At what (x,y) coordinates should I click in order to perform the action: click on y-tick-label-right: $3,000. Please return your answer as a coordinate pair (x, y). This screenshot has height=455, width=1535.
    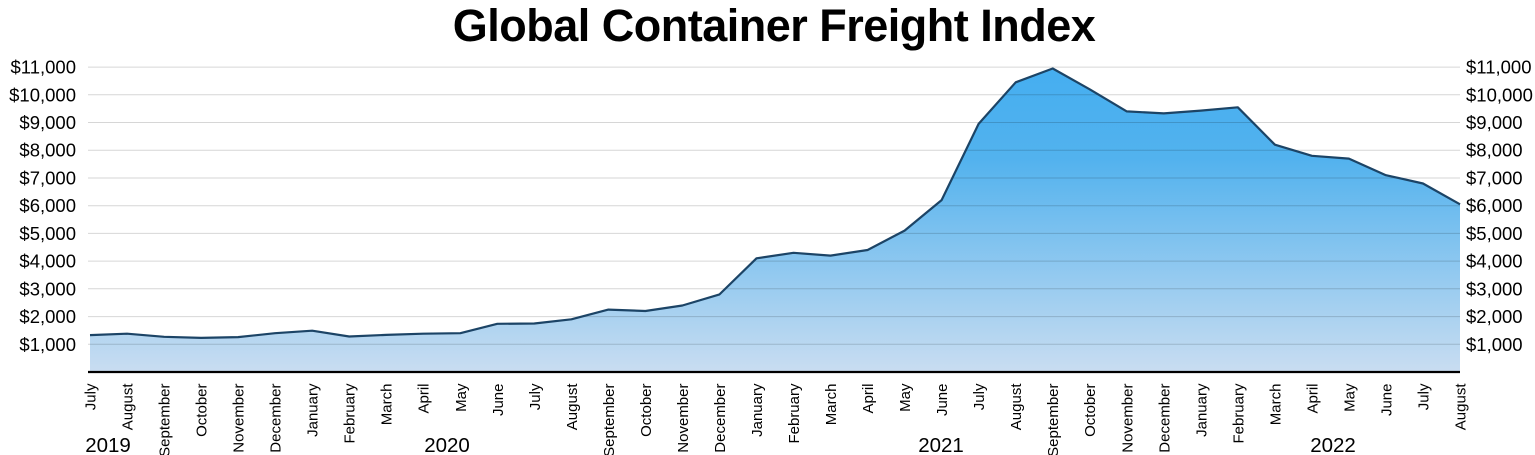
    Looking at the image, I should click on (1494, 288).